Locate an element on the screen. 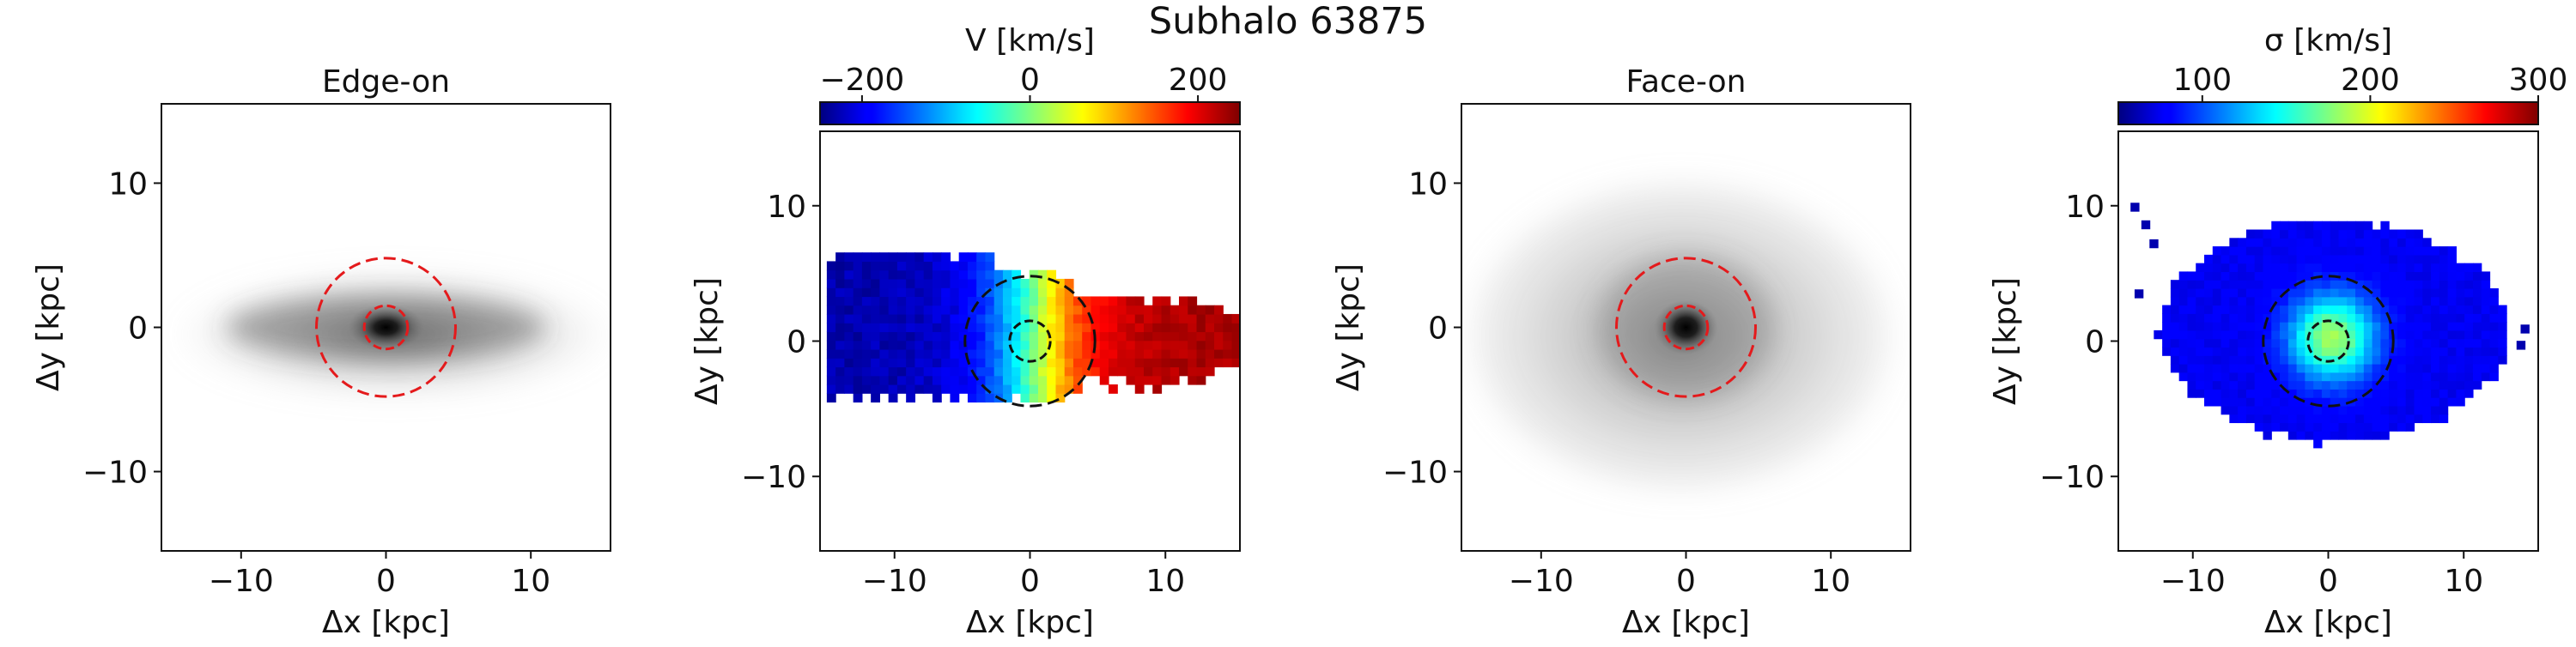  panel-title: Edge-on is located at coordinates (386, 82).